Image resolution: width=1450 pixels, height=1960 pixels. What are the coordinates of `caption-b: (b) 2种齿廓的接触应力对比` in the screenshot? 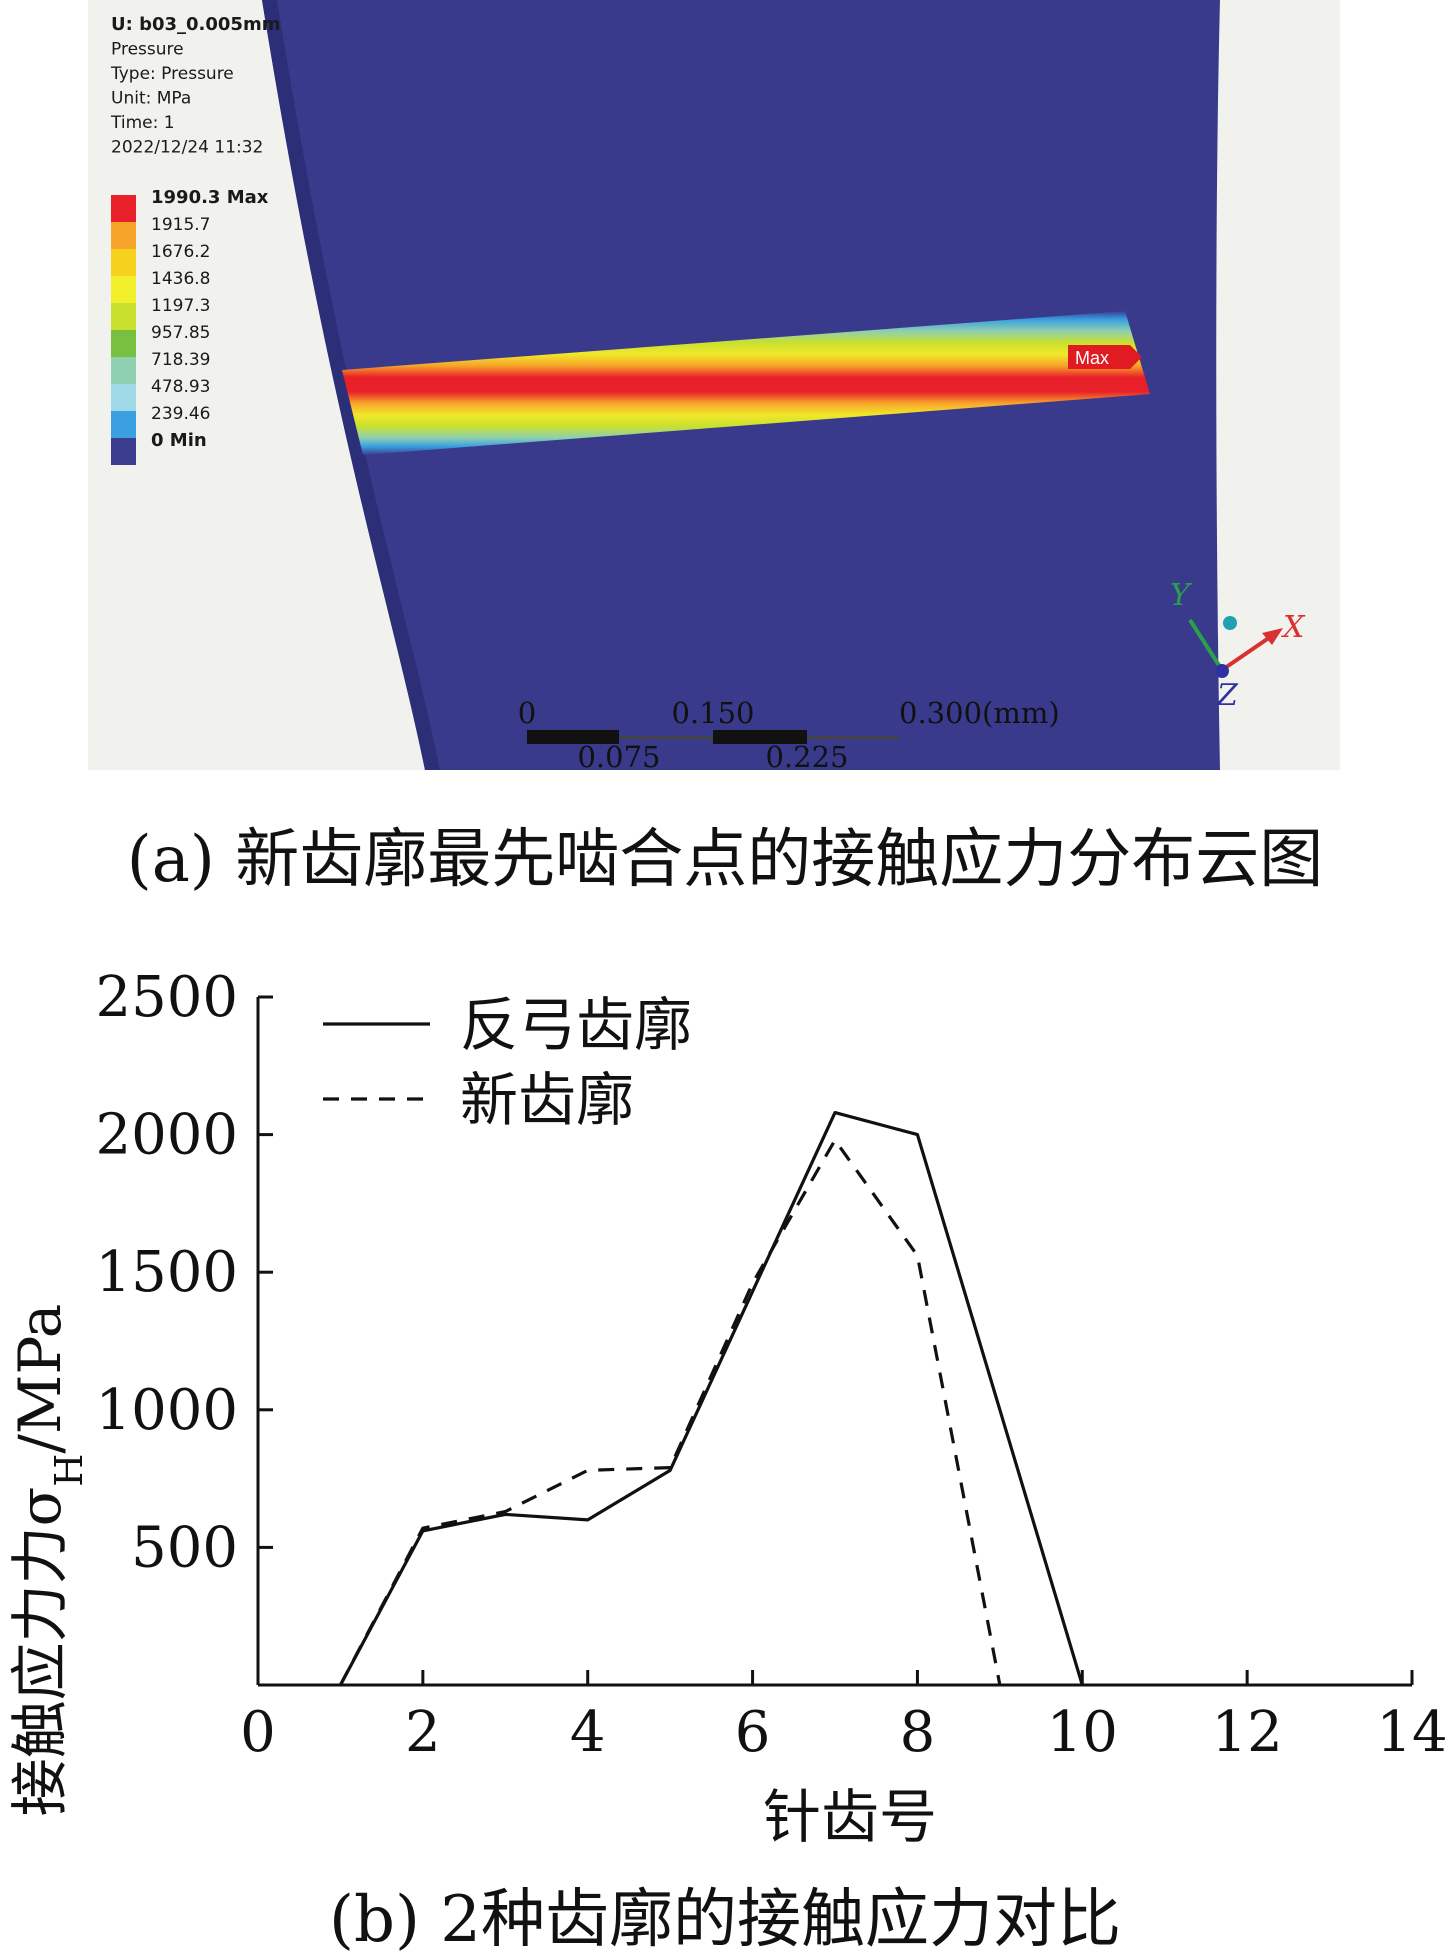 It's located at (725, 1920).